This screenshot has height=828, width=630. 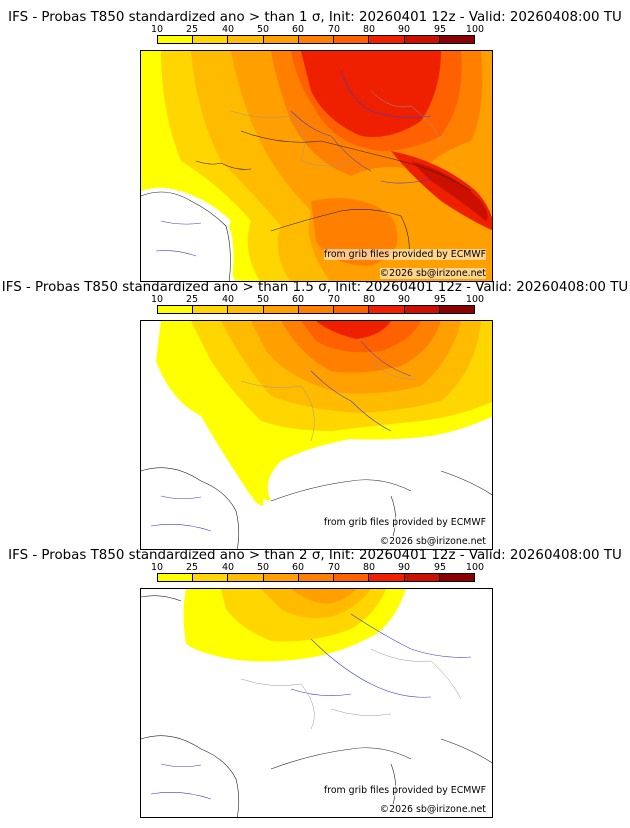 What do you see at coordinates (257, 498) in the screenshot?
I see `prob-area-10b` at bounding box center [257, 498].